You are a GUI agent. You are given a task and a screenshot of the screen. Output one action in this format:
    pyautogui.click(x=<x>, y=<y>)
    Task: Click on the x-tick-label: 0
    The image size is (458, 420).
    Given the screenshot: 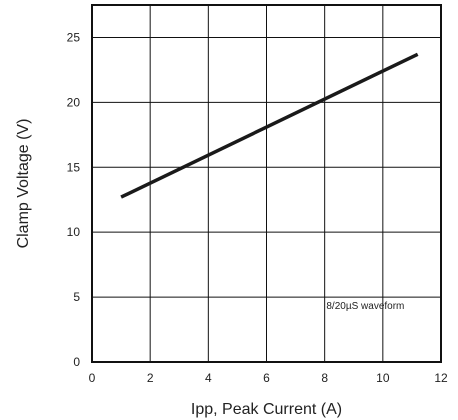 What is the action you would take?
    pyautogui.click(x=92, y=378)
    